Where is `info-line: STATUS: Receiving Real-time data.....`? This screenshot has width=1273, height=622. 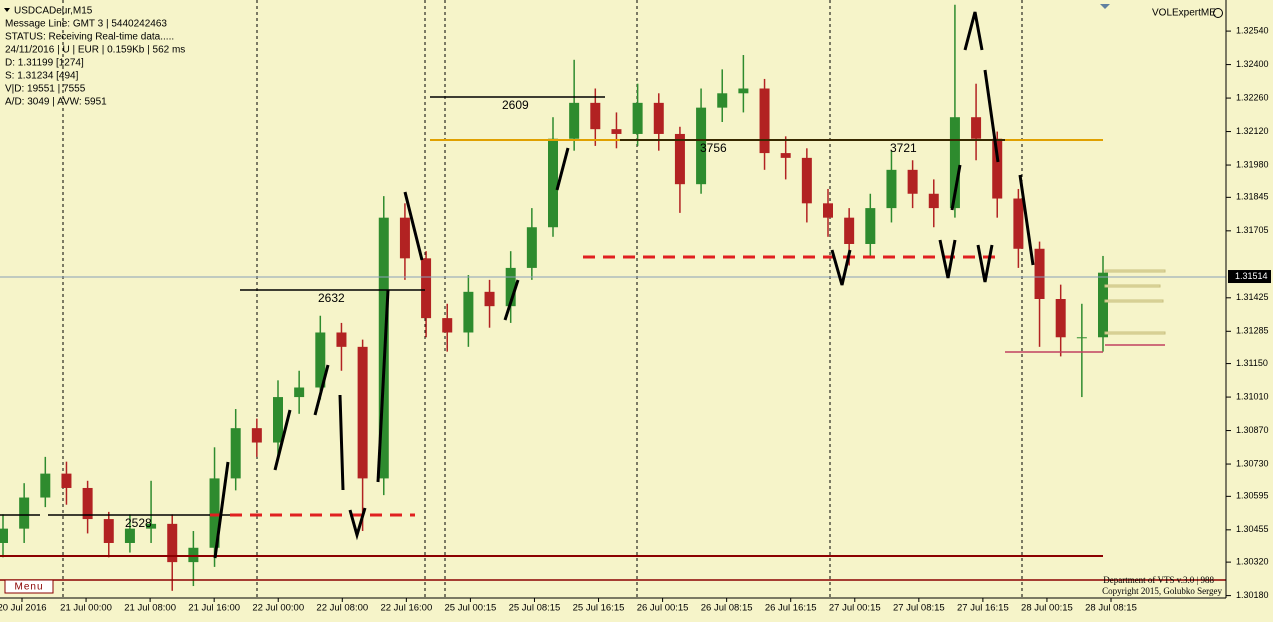
info-line: STATUS: Receiving Real-time data..... is located at coordinates (89, 37).